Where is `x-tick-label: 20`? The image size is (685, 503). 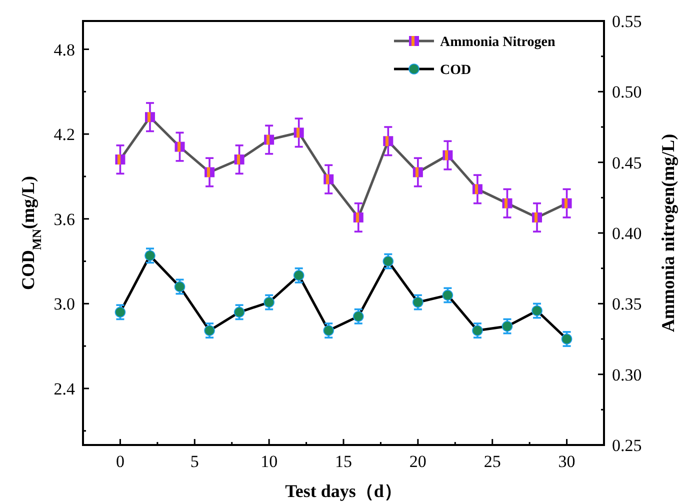
x-tick-label: 20 is located at coordinates (417, 461).